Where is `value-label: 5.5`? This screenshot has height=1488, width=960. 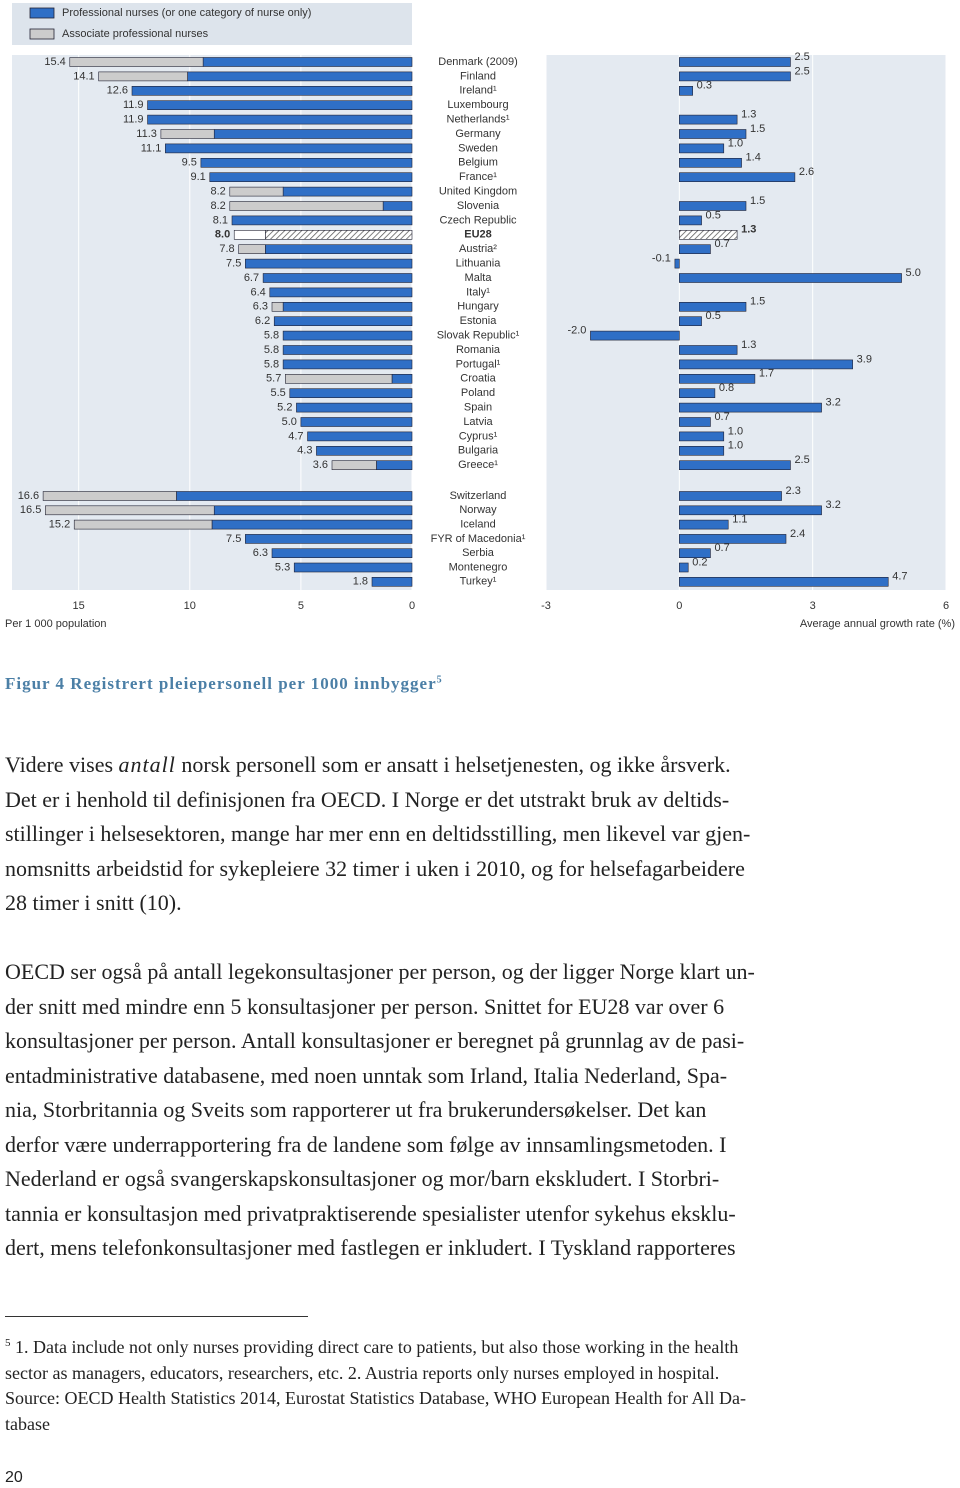
value-label: 5.5 is located at coordinates (277, 393).